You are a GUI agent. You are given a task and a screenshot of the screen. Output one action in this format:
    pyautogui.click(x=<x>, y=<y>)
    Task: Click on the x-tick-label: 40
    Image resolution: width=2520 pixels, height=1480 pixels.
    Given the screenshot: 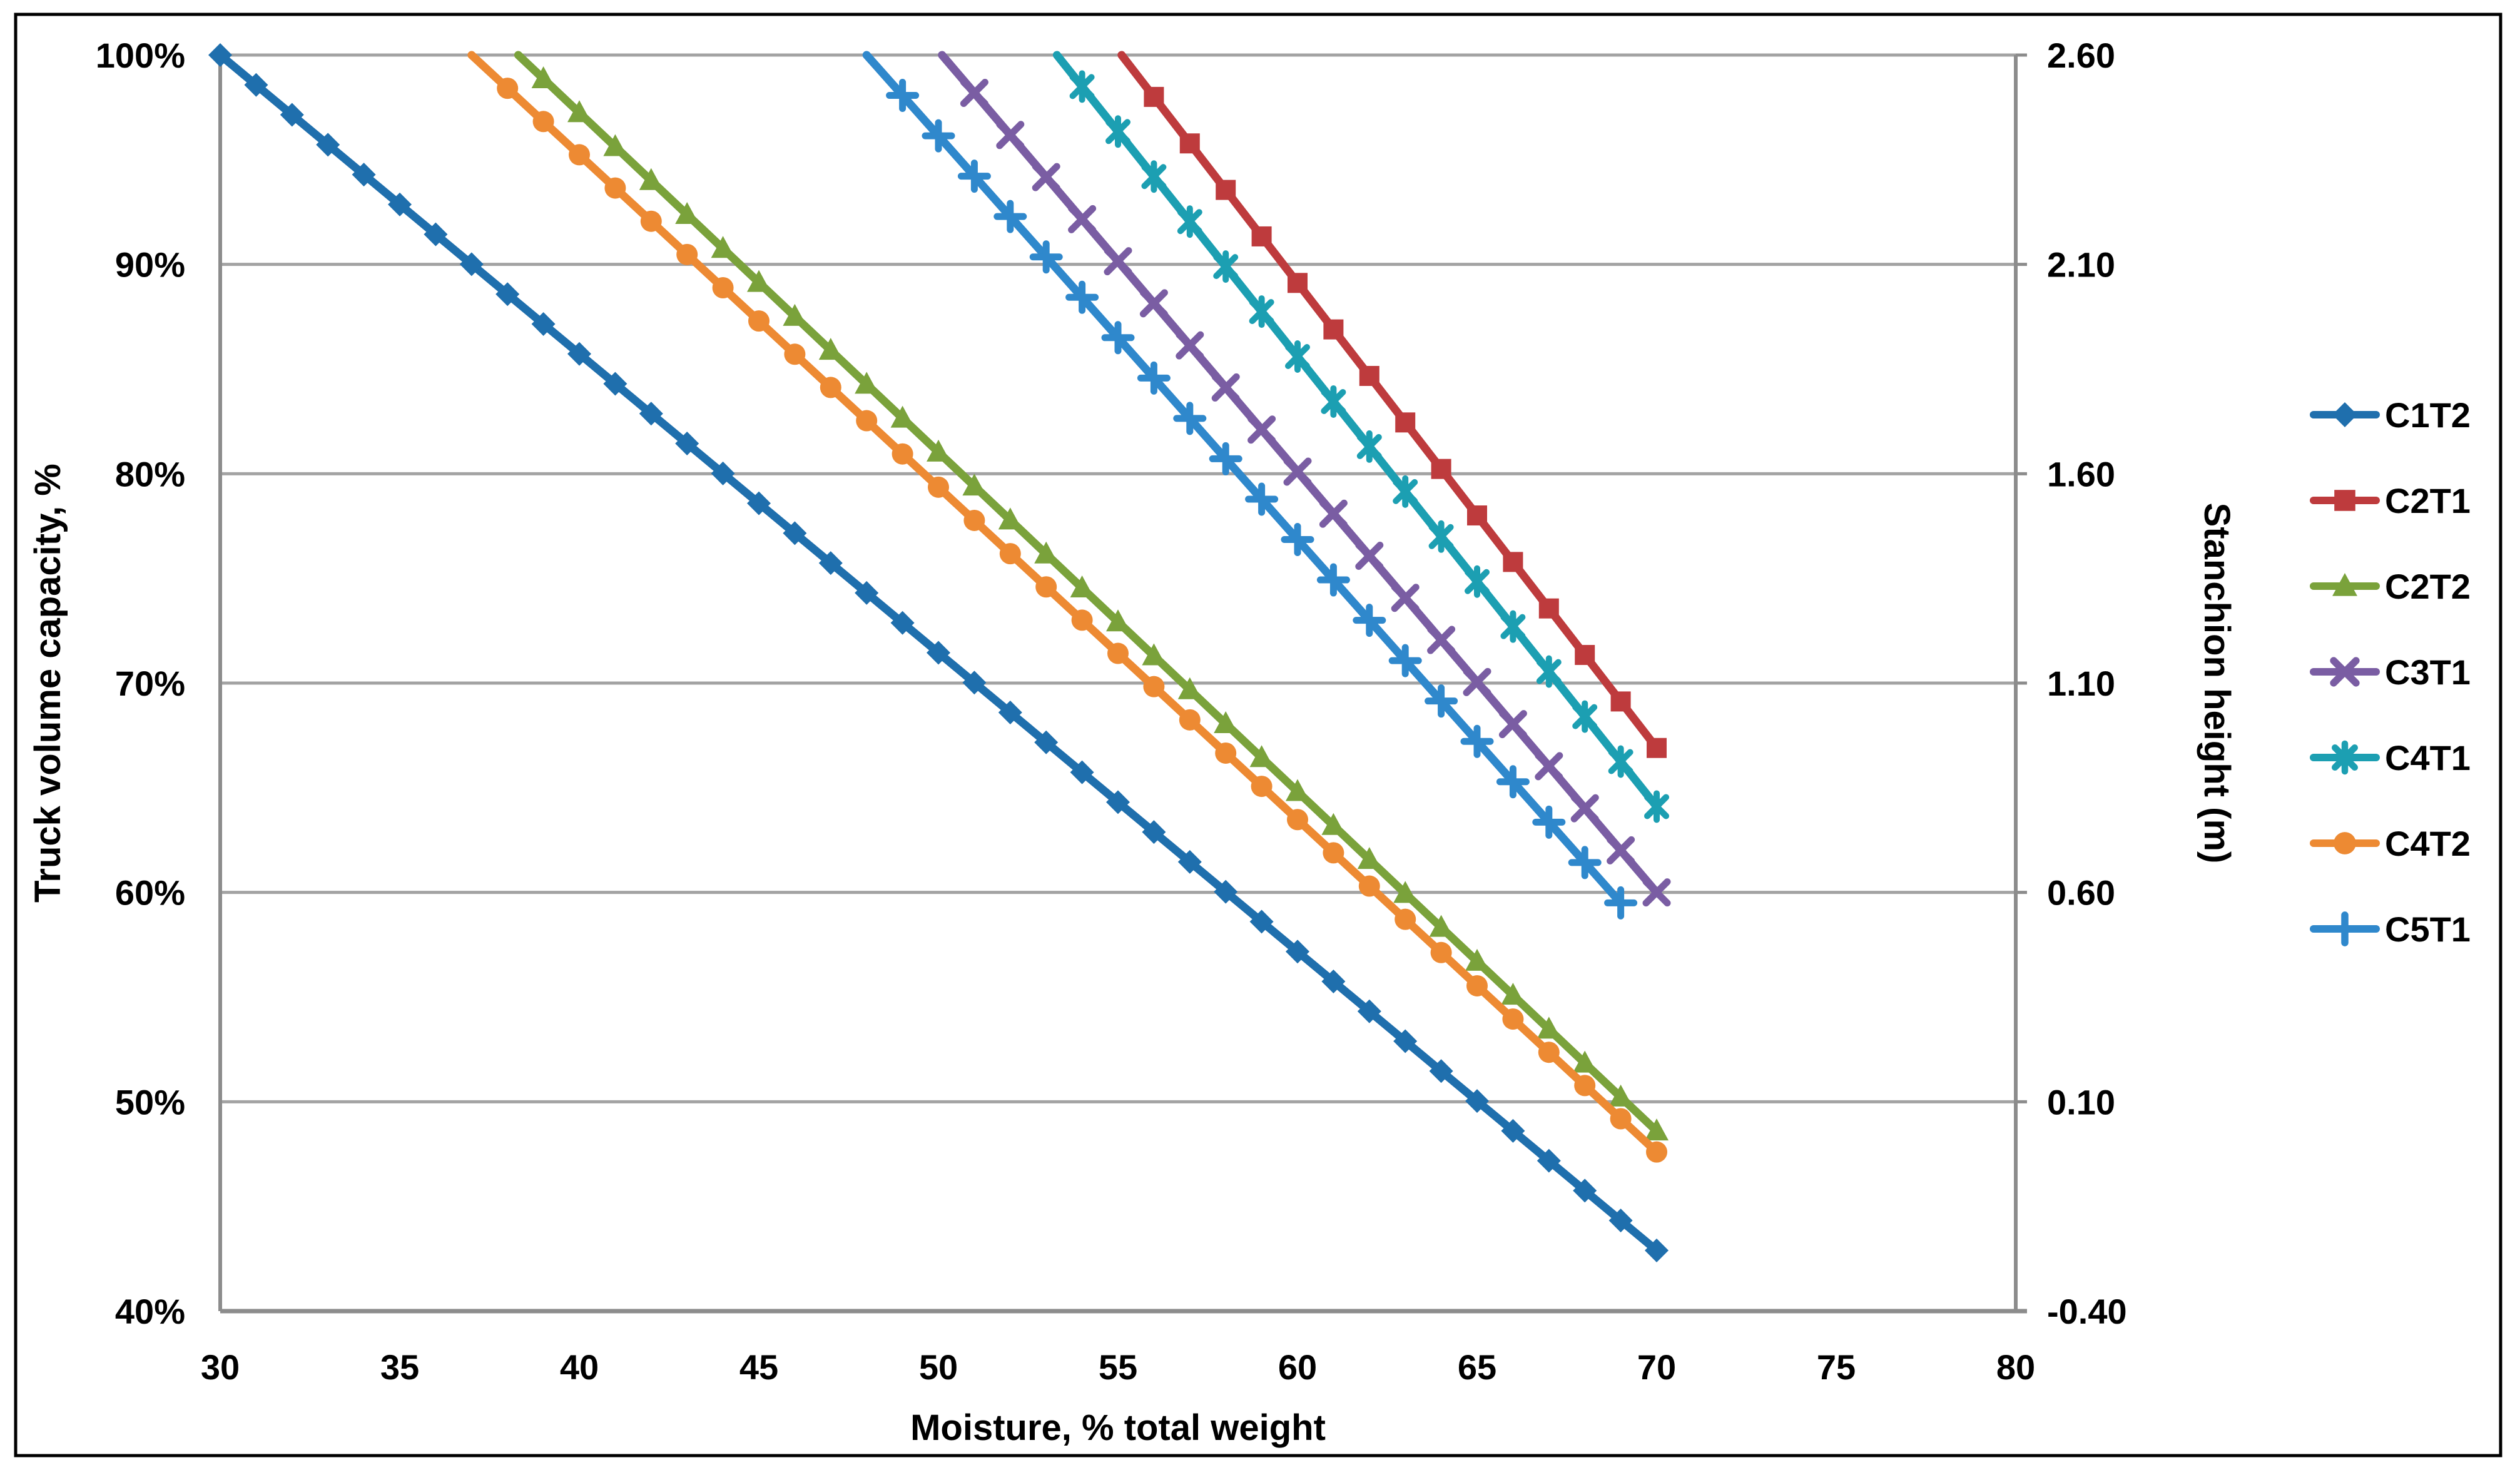 What is the action you would take?
    pyautogui.click(x=579, y=1367)
    